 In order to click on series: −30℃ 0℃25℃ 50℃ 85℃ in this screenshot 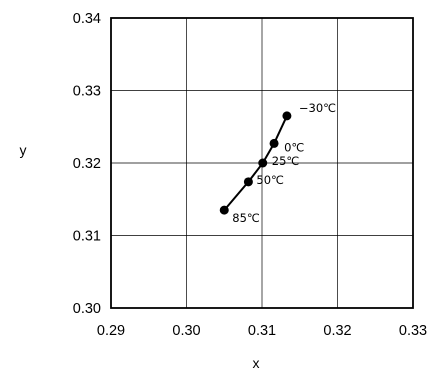, I will do `click(277, 163)`.